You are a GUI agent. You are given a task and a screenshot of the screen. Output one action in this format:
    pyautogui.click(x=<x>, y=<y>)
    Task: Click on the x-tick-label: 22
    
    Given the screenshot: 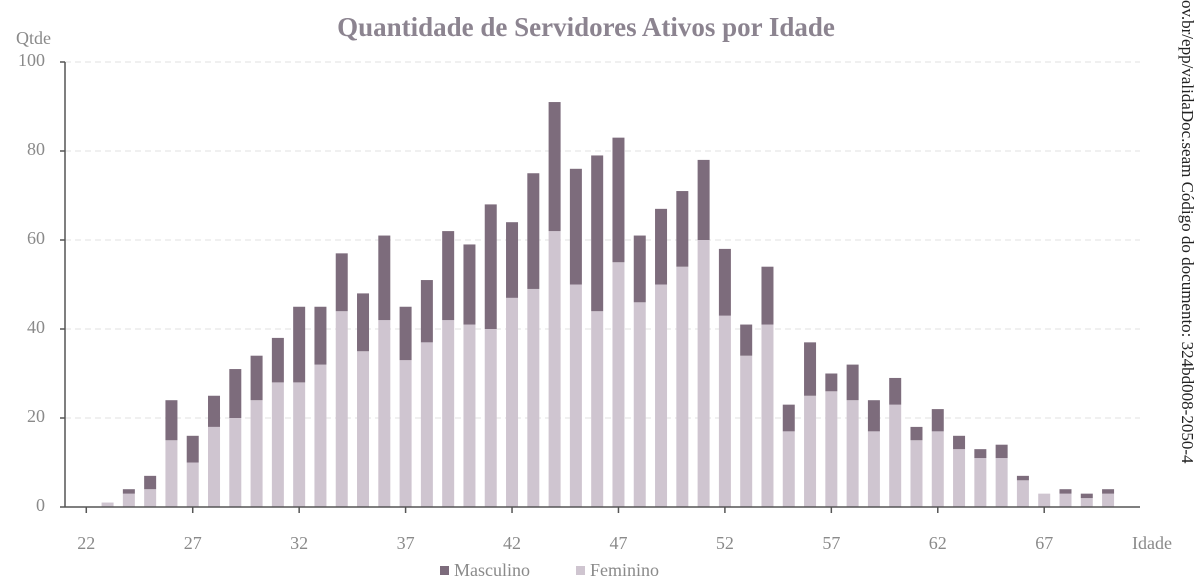 What is the action you would take?
    pyautogui.click(x=86, y=543)
    